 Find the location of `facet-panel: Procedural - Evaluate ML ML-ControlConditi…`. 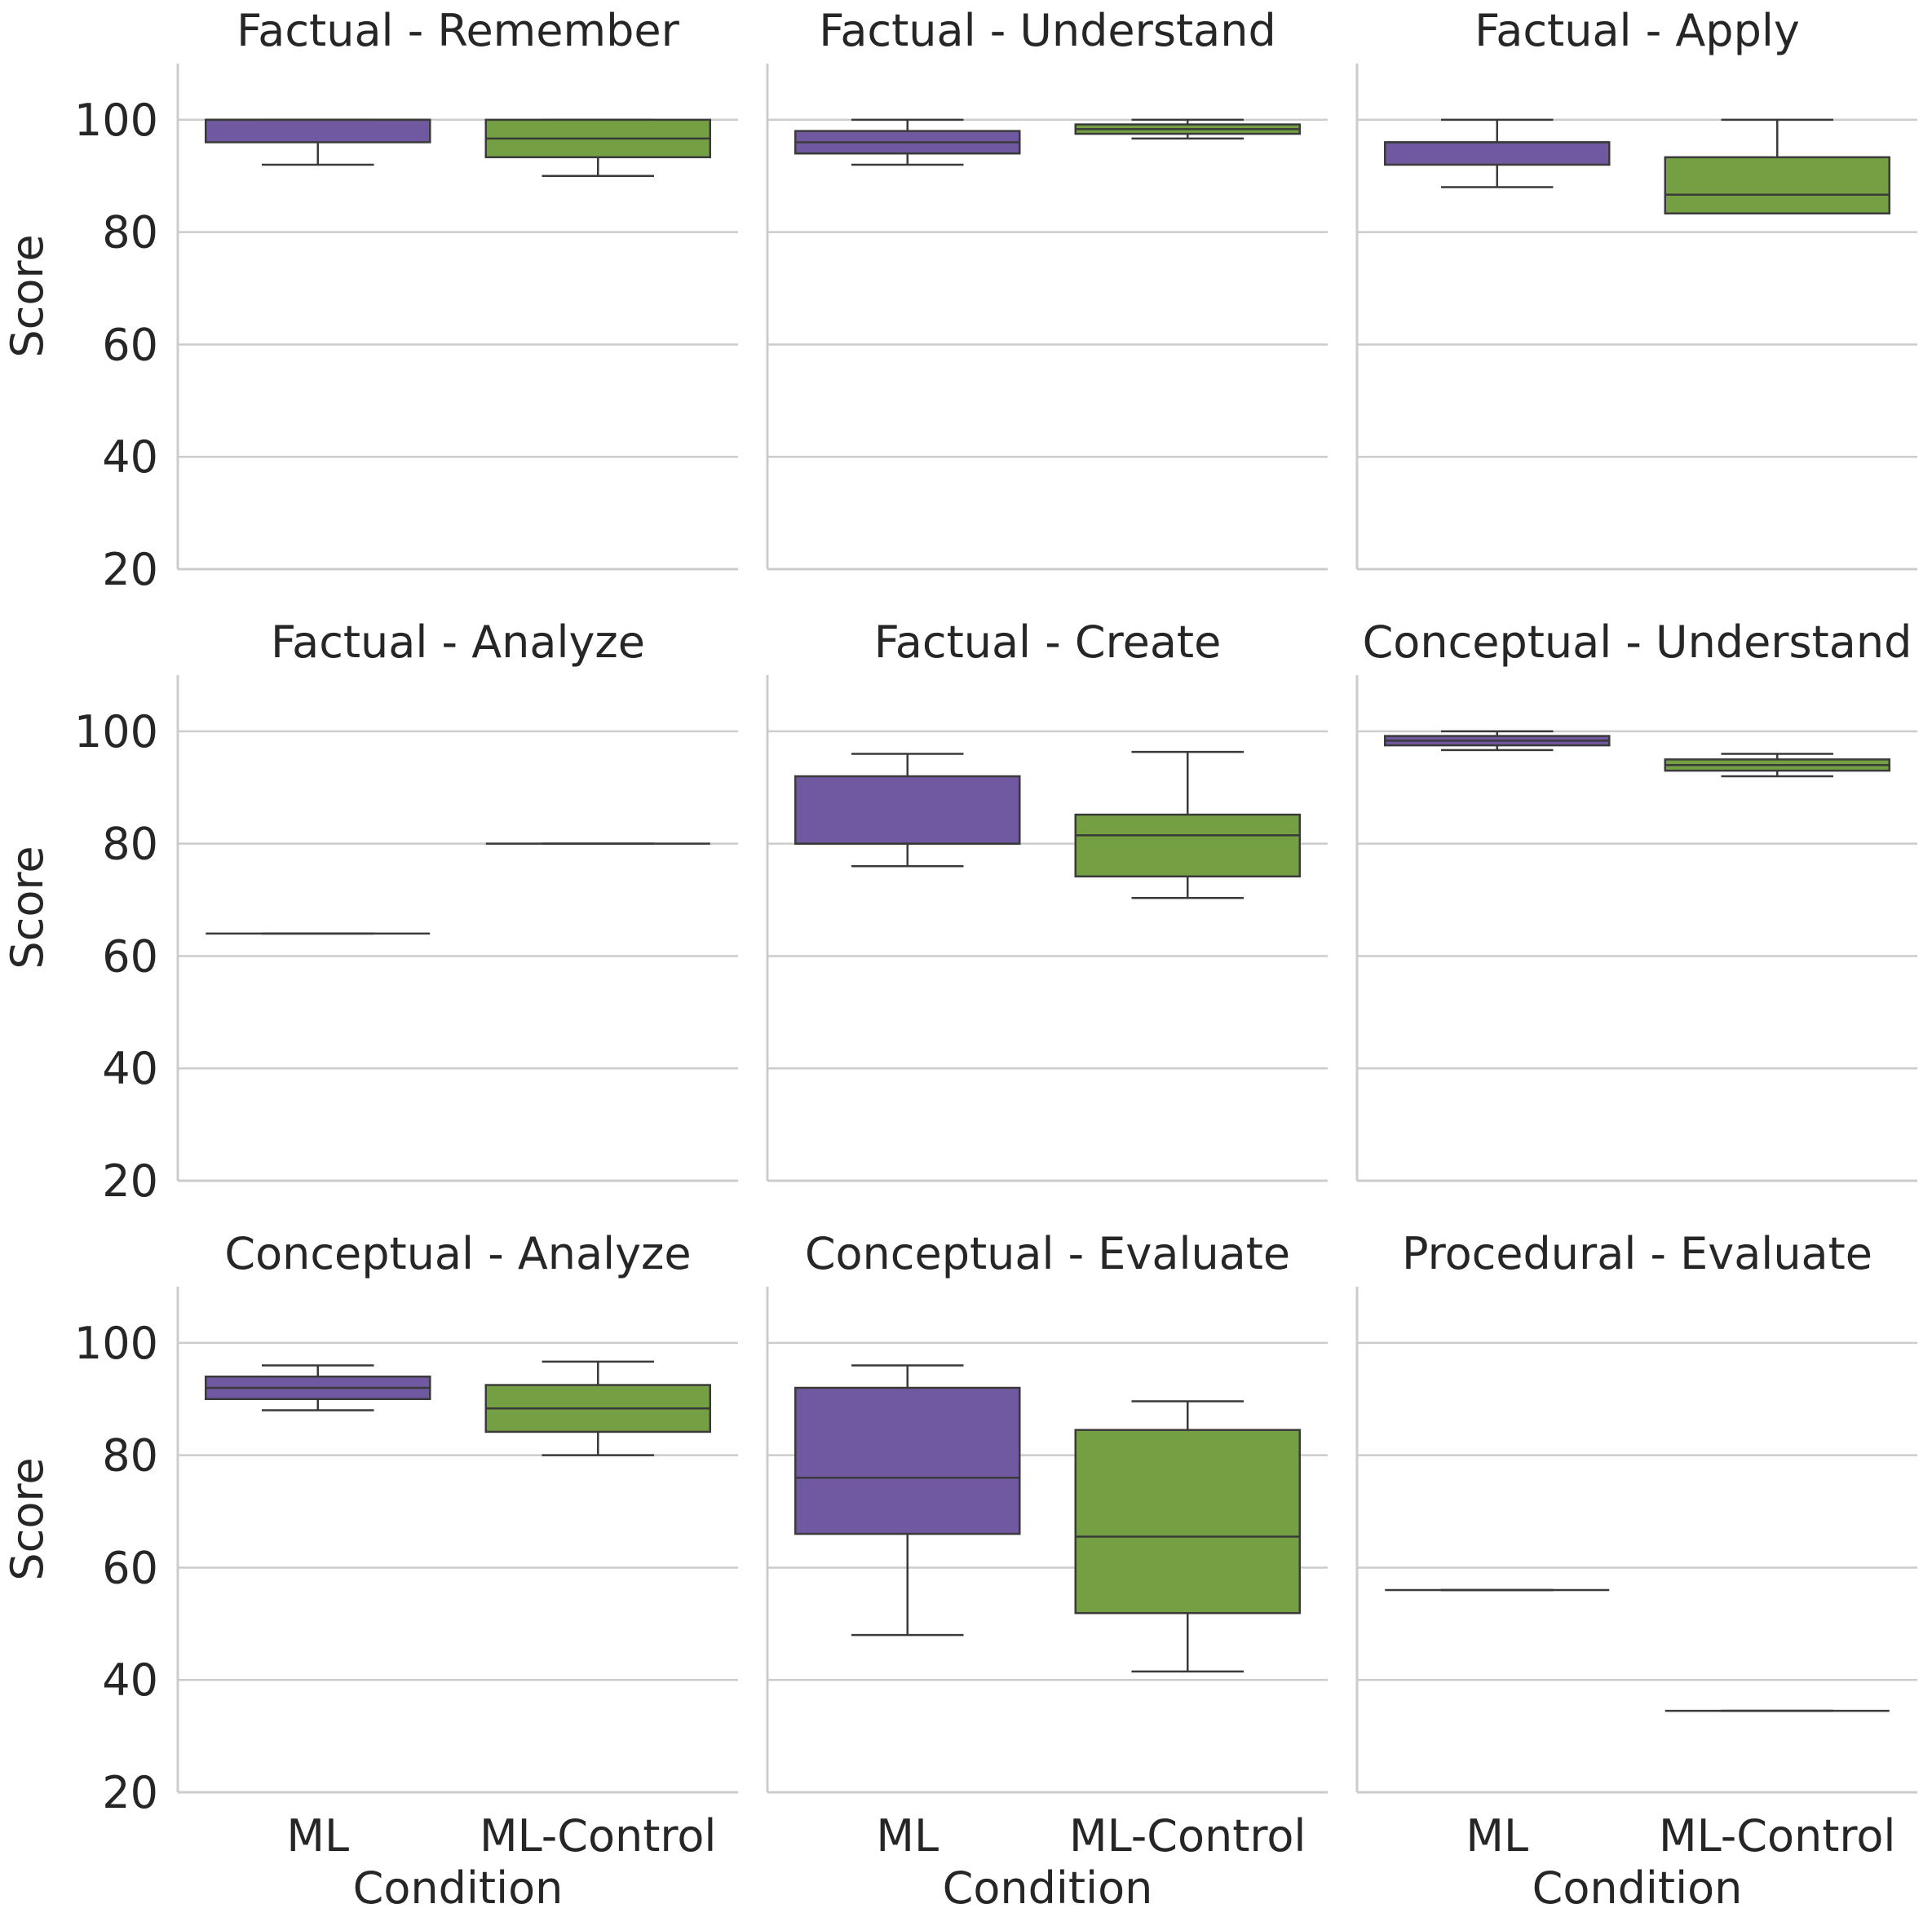

facet-panel: Procedural - Evaluate ML ML-ControlConditi… is located at coordinates (1636, 1571).